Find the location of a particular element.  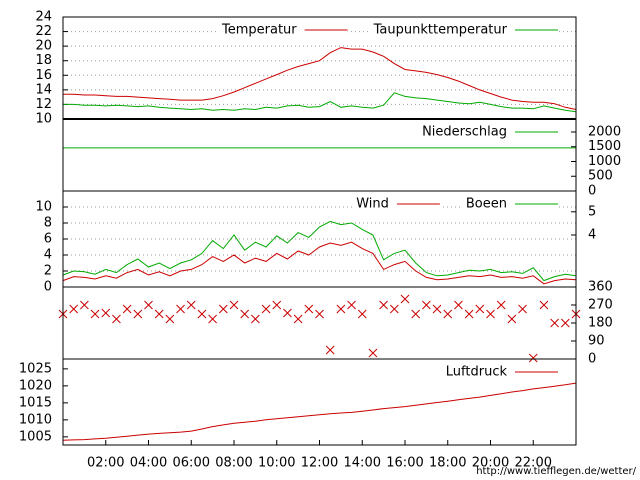

legend-label: Temperatur is located at coordinates (259, 30).